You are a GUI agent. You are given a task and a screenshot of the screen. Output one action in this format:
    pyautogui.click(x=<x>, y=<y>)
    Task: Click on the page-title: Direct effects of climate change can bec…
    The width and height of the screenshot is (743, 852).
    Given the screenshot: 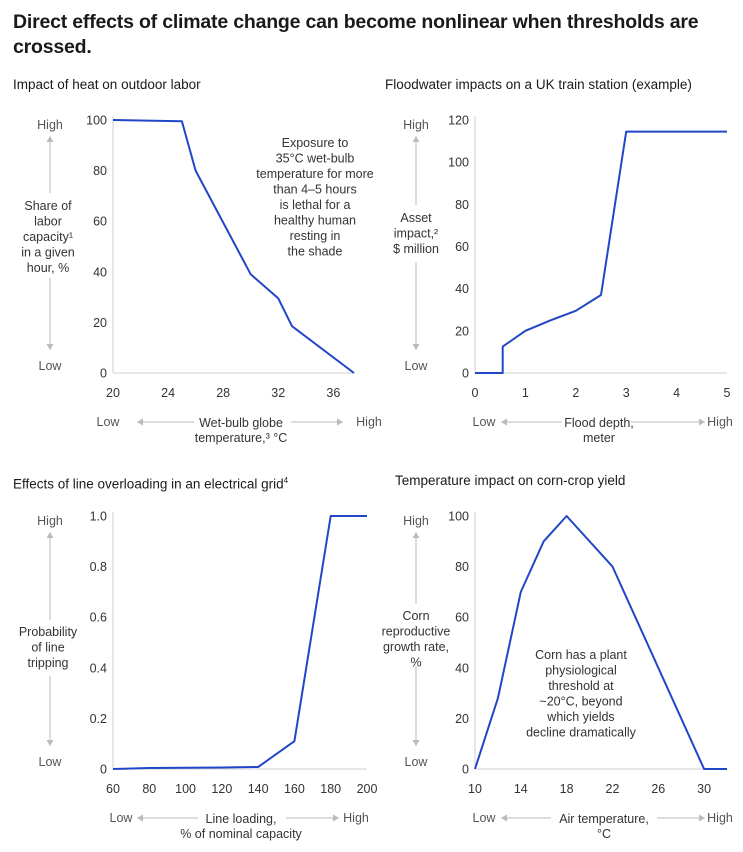 What is the action you would take?
    pyautogui.click(x=356, y=34)
    